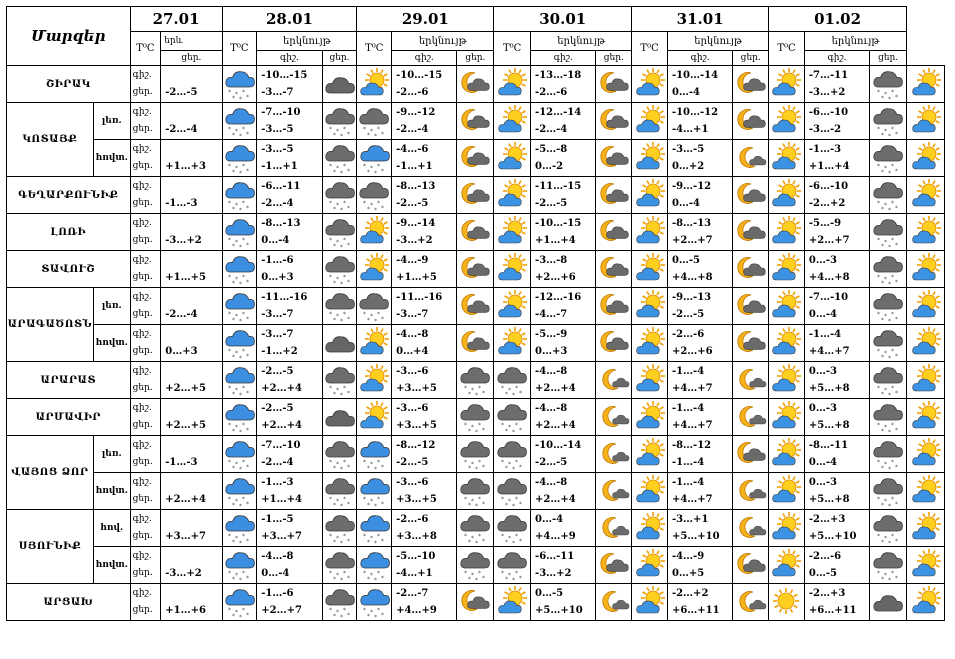 The height and width of the screenshot is (659, 955). What do you see at coordinates (700, 19) in the screenshot?
I see `date-header: 31.01` at bounding box center [700, 19].